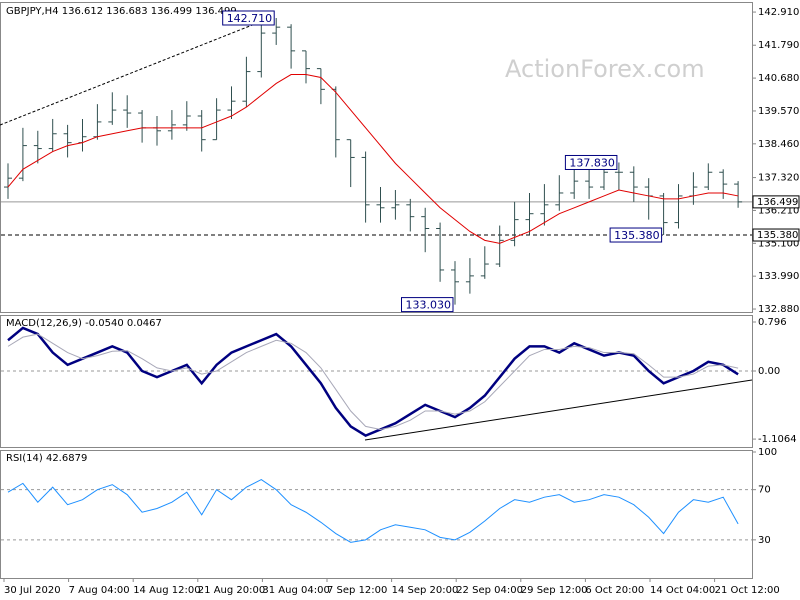  What do you see at coordinates (764, 540) in the screenshot?
I see `y-tick-label: 30` at bounding box center [764, 540].